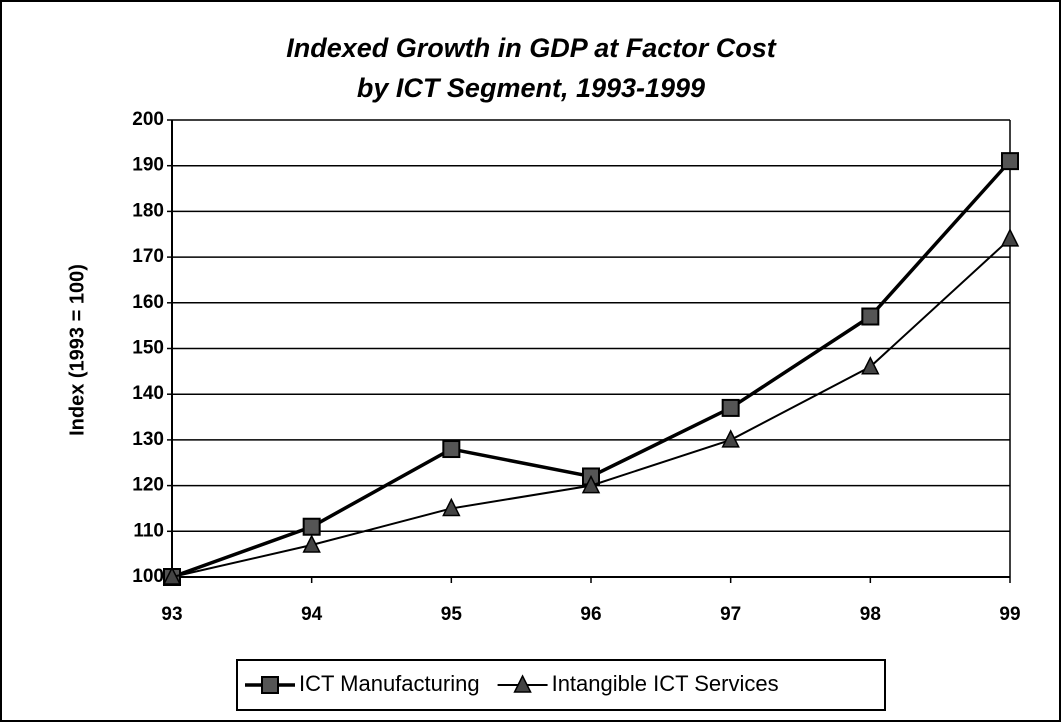 The width and height of the screenshot is (1062, 724). I want to click on y-tick-label: 100, so click(148, 576).